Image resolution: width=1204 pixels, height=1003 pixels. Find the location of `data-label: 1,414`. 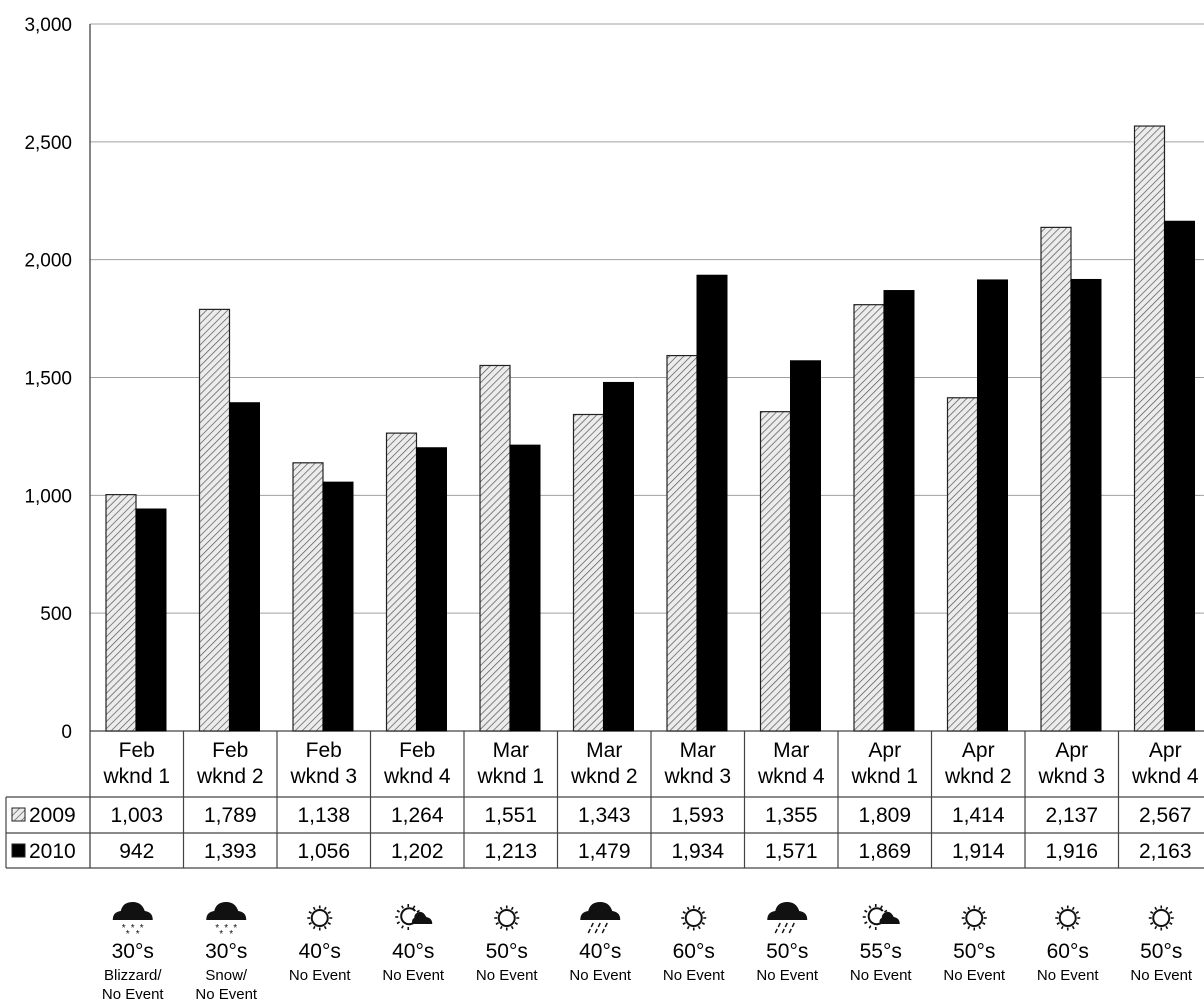

data-label: 1,414 is located at coordinates (978, 815).